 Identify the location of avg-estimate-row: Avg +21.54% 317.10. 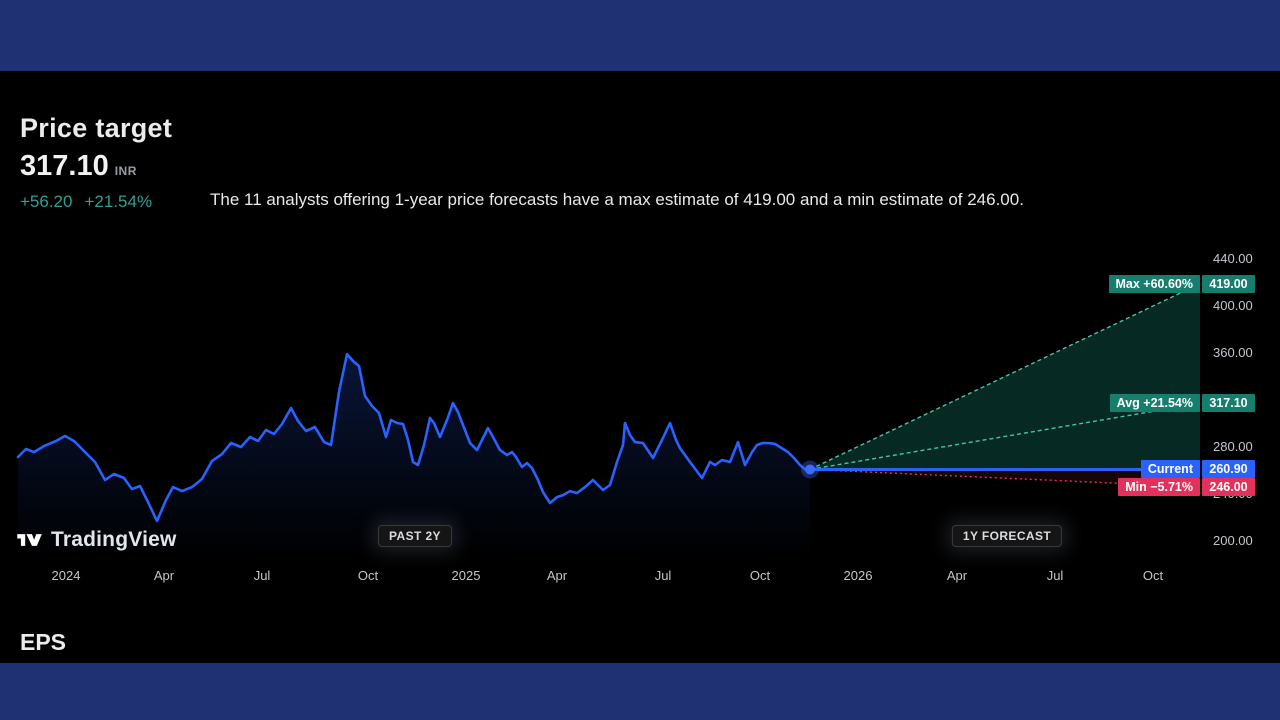
(1182, 403).